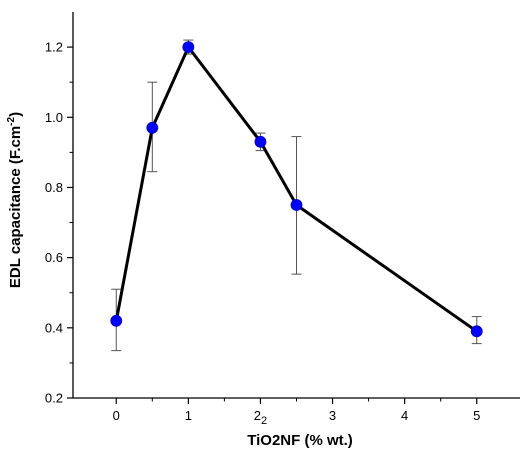 The width and height of the screenshot is (521, 454). I want to click on y-tick-label: 0.6, so click(54, 257).